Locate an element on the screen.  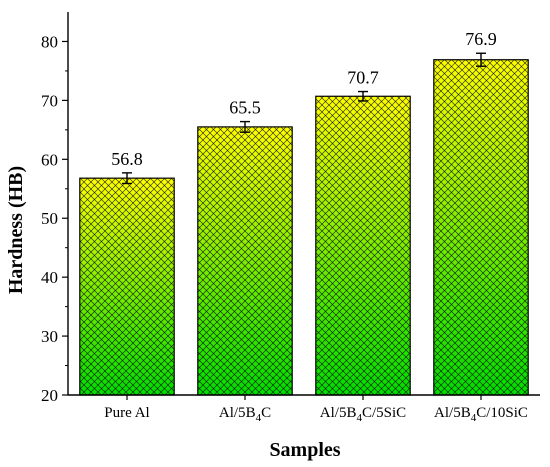
y-tick-label-2: 30 is located at coordinates (49, 336).